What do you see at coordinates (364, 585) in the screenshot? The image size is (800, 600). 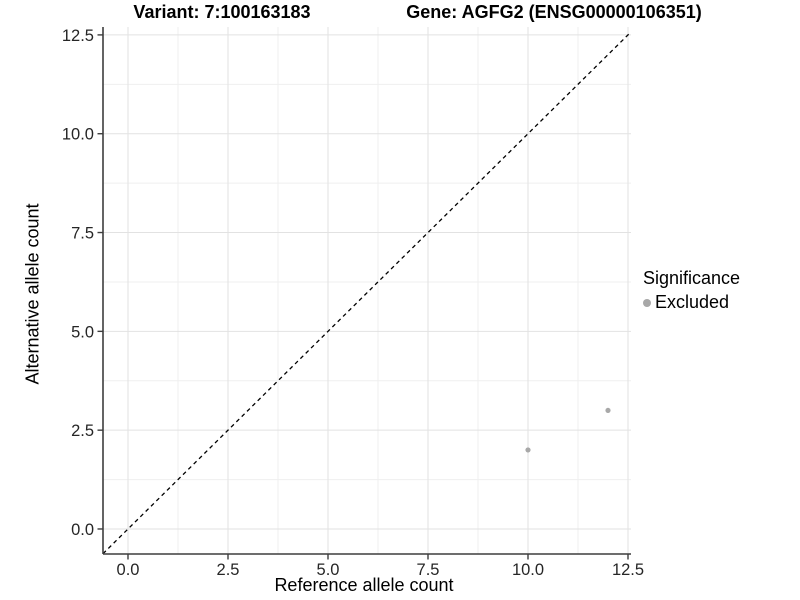 I see `x-axis-title: Reference allele count` at bounding box center [364, 585].